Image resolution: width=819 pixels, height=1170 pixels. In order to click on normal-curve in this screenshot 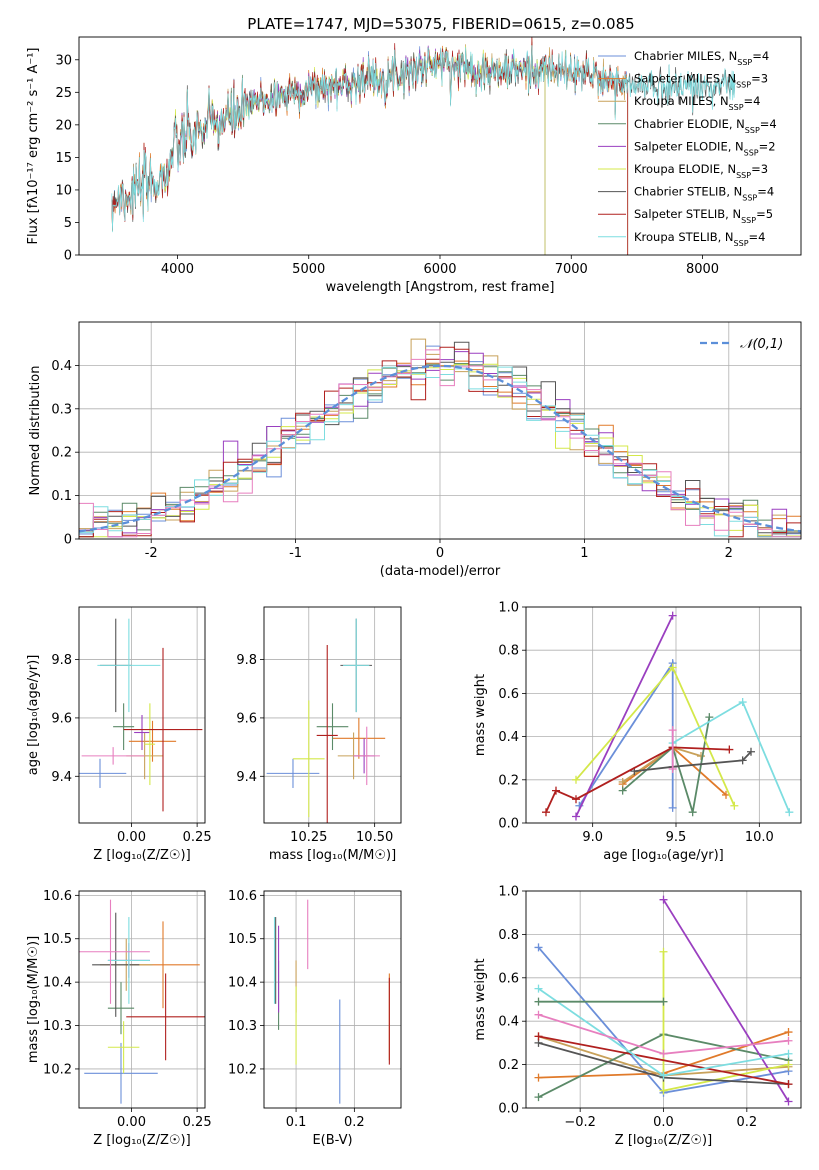, I will do `click(440, 448)`.